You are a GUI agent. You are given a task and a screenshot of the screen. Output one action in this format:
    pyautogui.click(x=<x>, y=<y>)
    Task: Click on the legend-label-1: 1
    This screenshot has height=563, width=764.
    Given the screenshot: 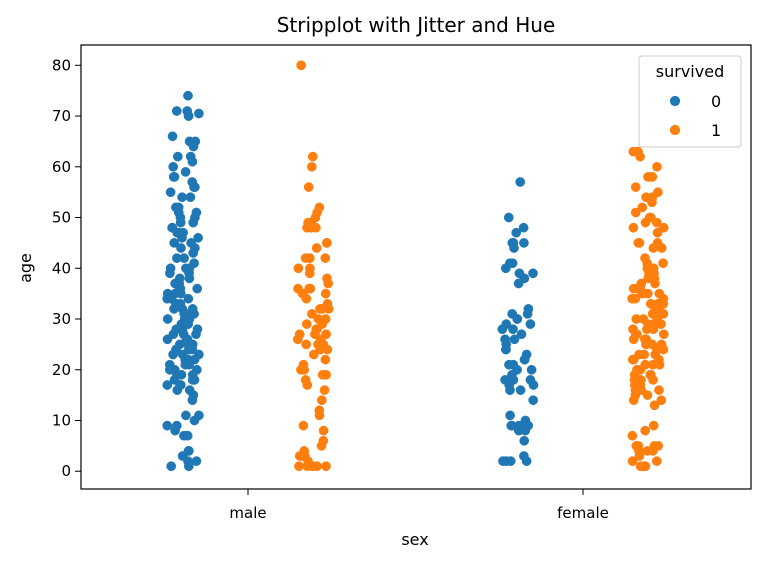 What is the action you would take?
    pyautogui.click(x=716, y=130)
    